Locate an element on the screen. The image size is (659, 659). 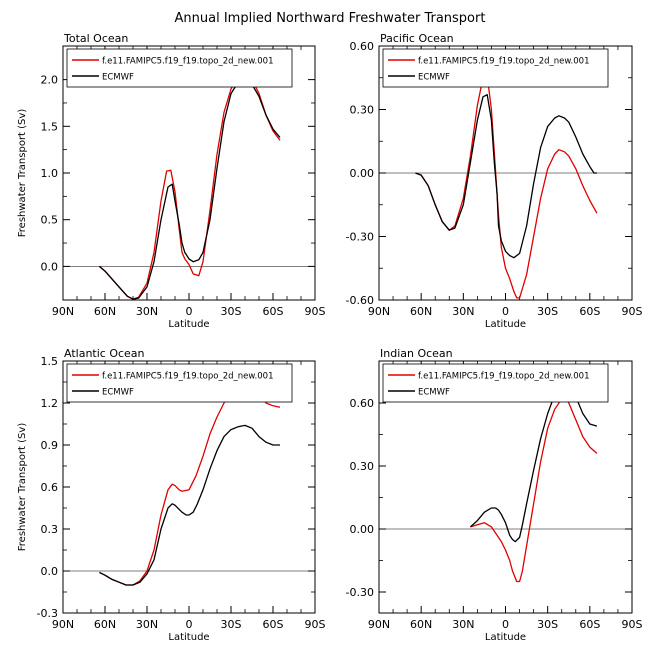
y-tick-label: -0.3 is located at coordinates (47, 613).